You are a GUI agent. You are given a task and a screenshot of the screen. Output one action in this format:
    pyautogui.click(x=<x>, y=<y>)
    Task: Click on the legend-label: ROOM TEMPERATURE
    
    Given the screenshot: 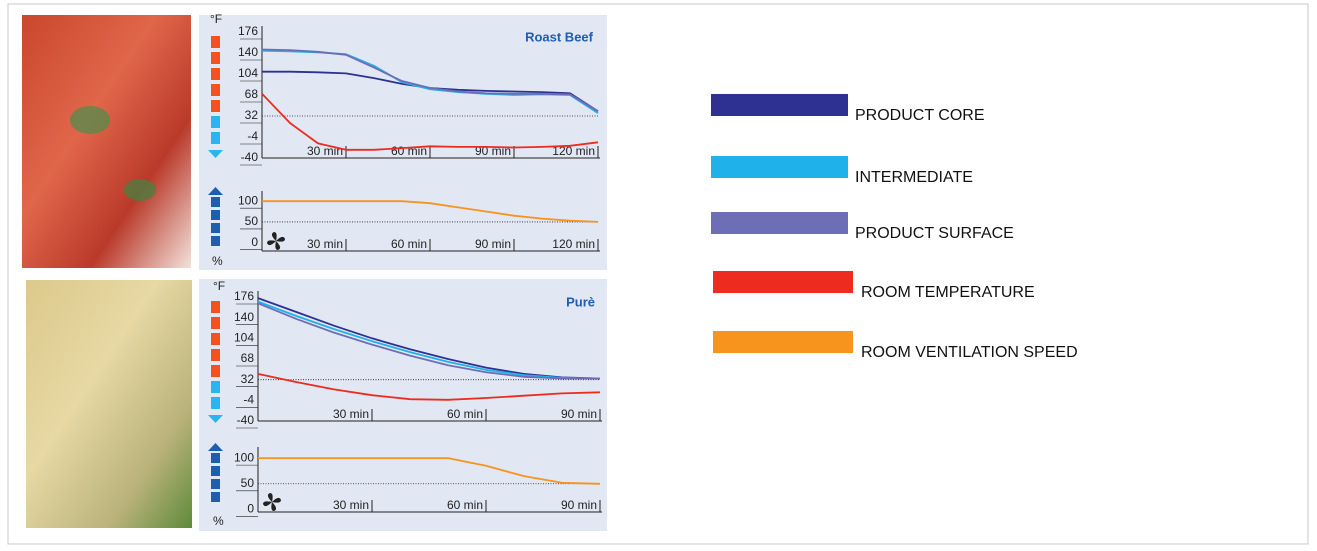 What is the action you would take?
    pyautogui.click(x=948, y=292)
    